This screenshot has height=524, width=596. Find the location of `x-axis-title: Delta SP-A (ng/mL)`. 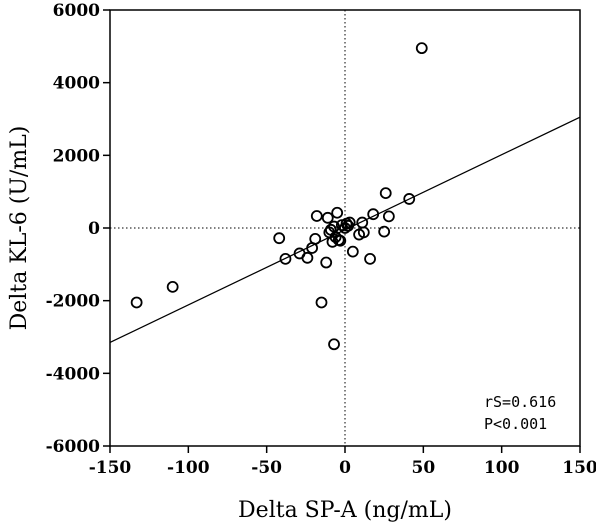

x-axis-title: Delta SP-A (ng/mL) is located at coordinates (345, 510).